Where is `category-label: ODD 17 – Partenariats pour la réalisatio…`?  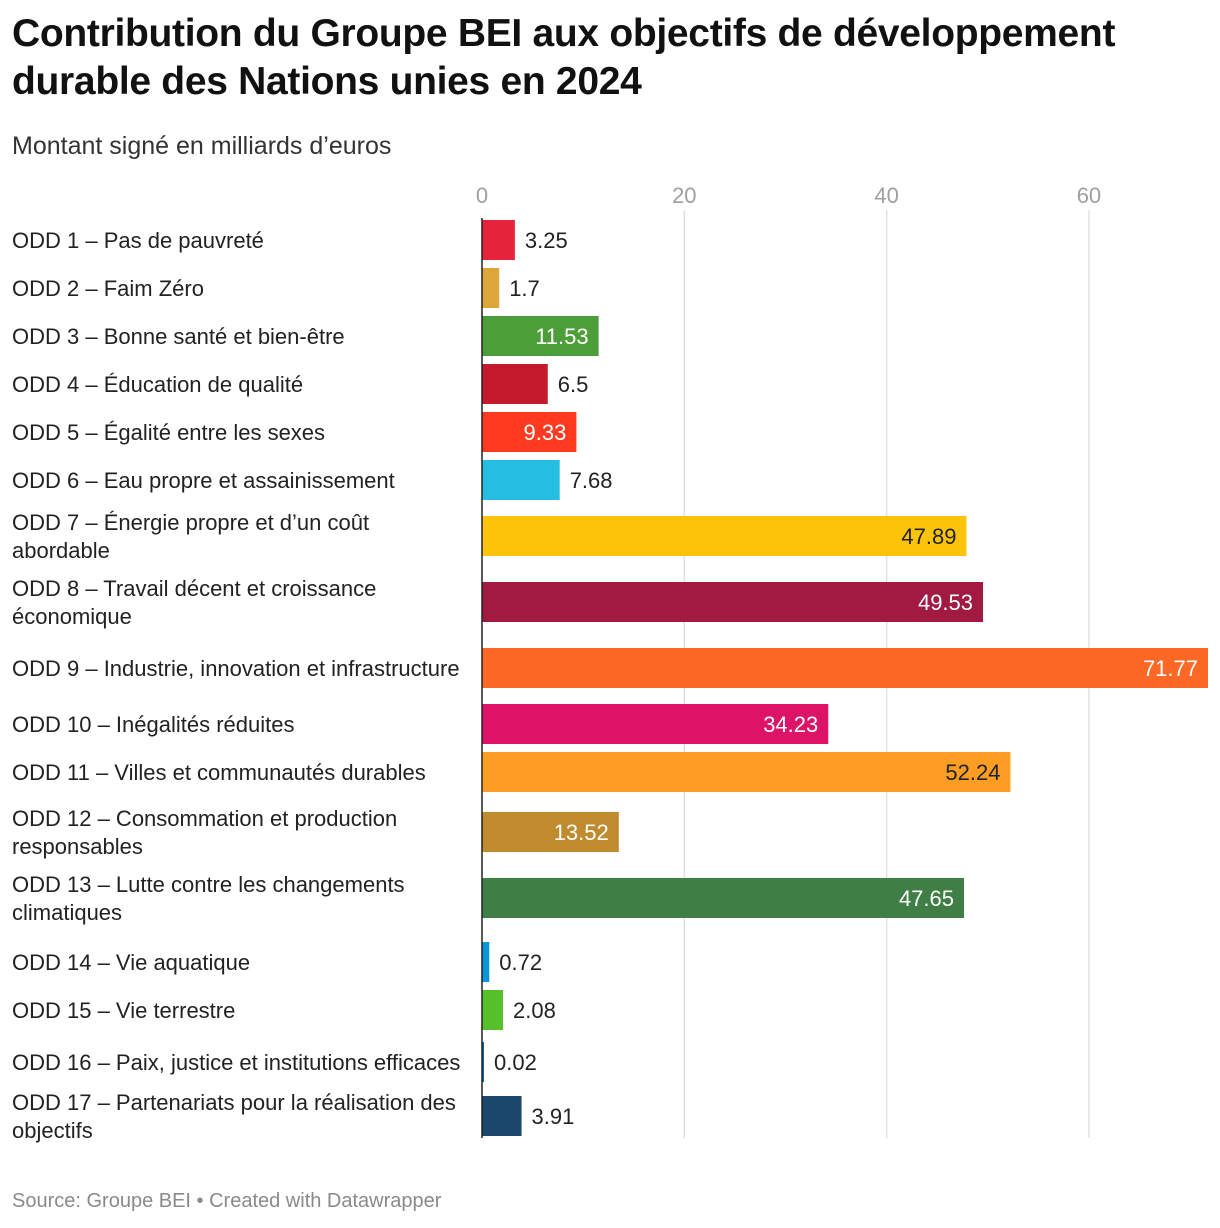 category-label: ODD 17 – Partenariats pour la réalisatio… is located at coordinates (234, 1116).